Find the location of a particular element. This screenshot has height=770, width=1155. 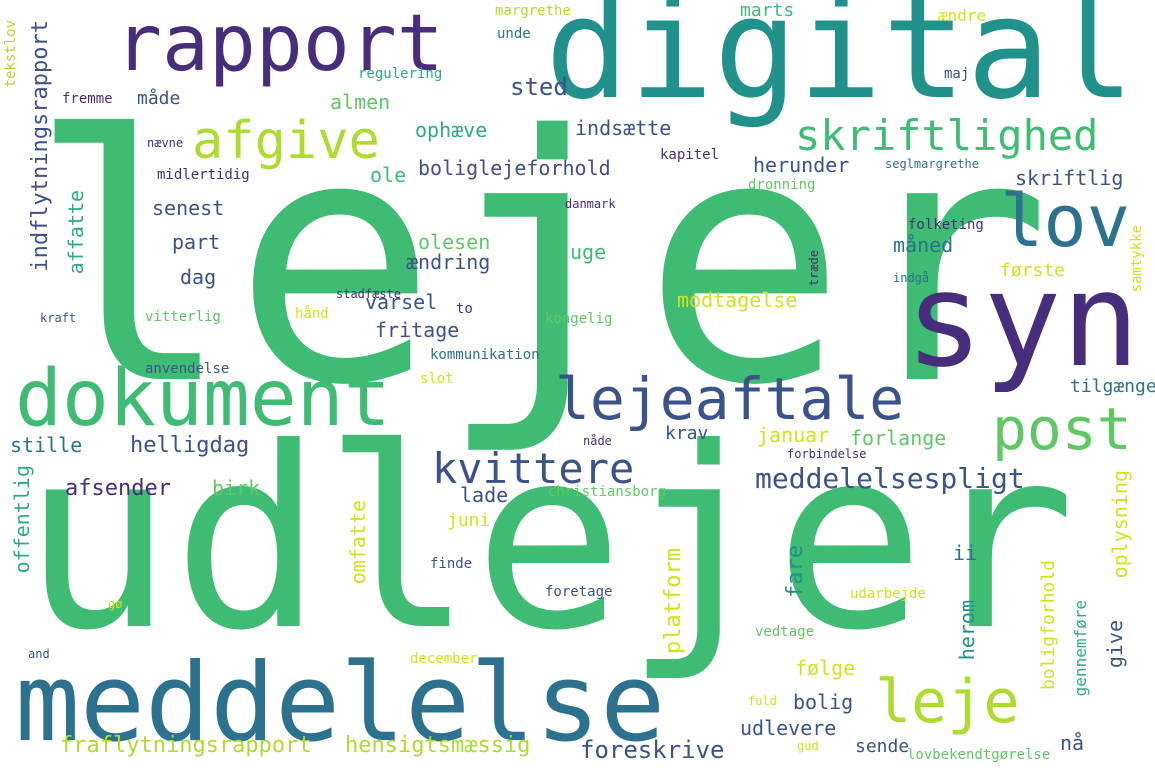

word-olesen: olesen is located at coordinates (454, 242).